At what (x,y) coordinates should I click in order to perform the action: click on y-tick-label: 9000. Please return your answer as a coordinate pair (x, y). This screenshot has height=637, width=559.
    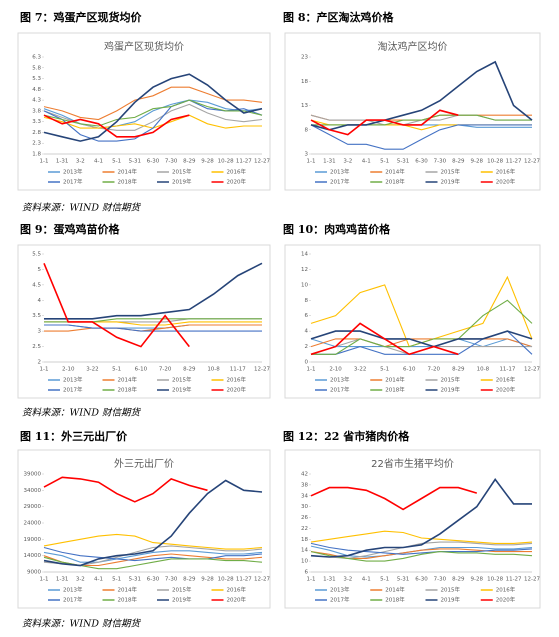
    Looking at the image, I should click on (34, 573).